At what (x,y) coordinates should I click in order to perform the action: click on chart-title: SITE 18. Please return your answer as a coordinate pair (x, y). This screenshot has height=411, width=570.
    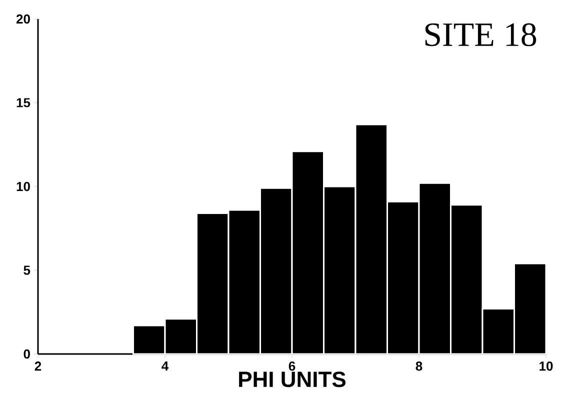
    Looking at the image, I should click on (480, 34).